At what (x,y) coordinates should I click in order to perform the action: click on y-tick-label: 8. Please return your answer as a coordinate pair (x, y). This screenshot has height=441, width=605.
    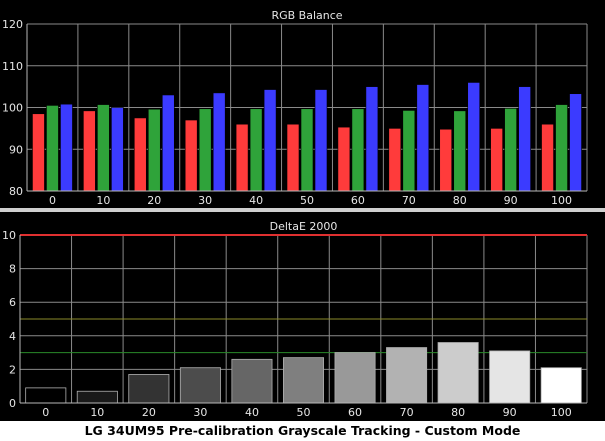
    Looking at the image, I should click on (12, 269).